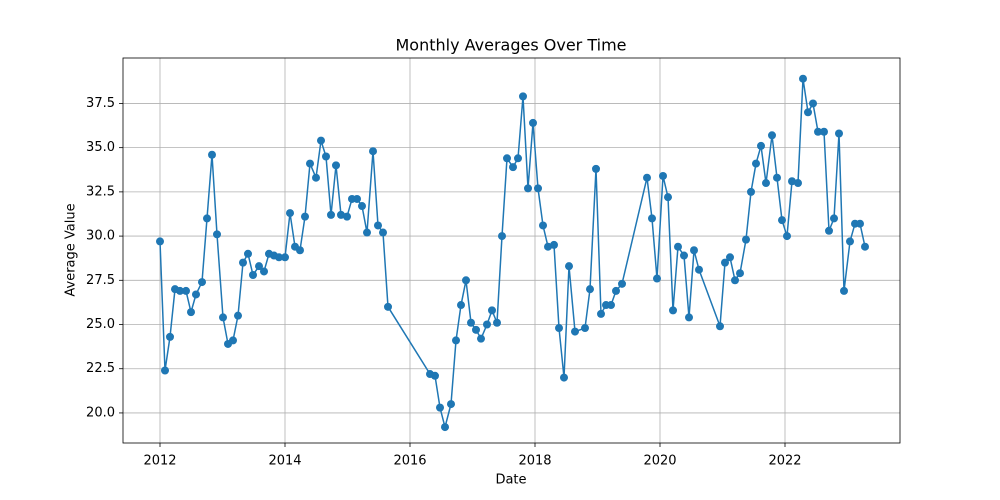  What do you see at coordinates (409, 461) in the screenshot?
I see `x-tick-label: 2016` at bounding box center [409, 461].